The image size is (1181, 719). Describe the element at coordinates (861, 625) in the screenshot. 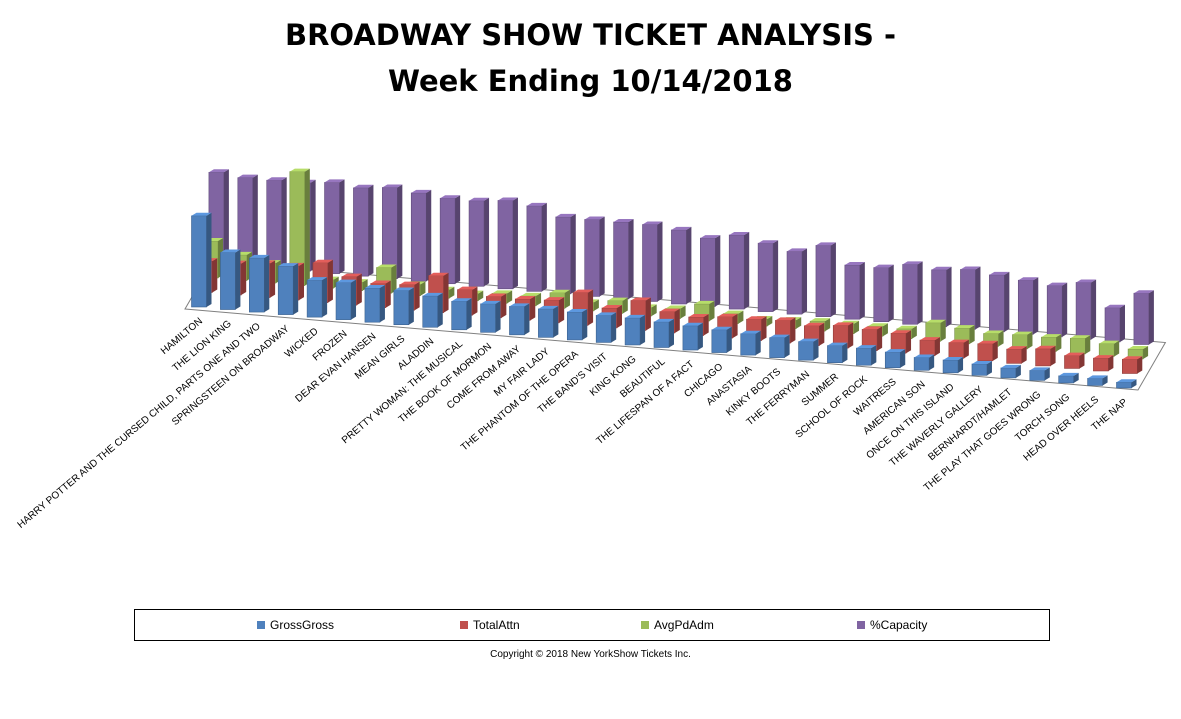

I see `legend-swatch-capacity` at that location.